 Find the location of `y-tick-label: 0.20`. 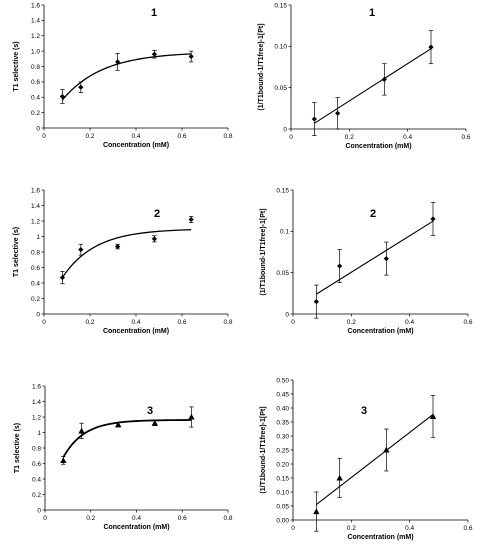

y-tick-label: 0.20 is located at coordinates (282, 464).